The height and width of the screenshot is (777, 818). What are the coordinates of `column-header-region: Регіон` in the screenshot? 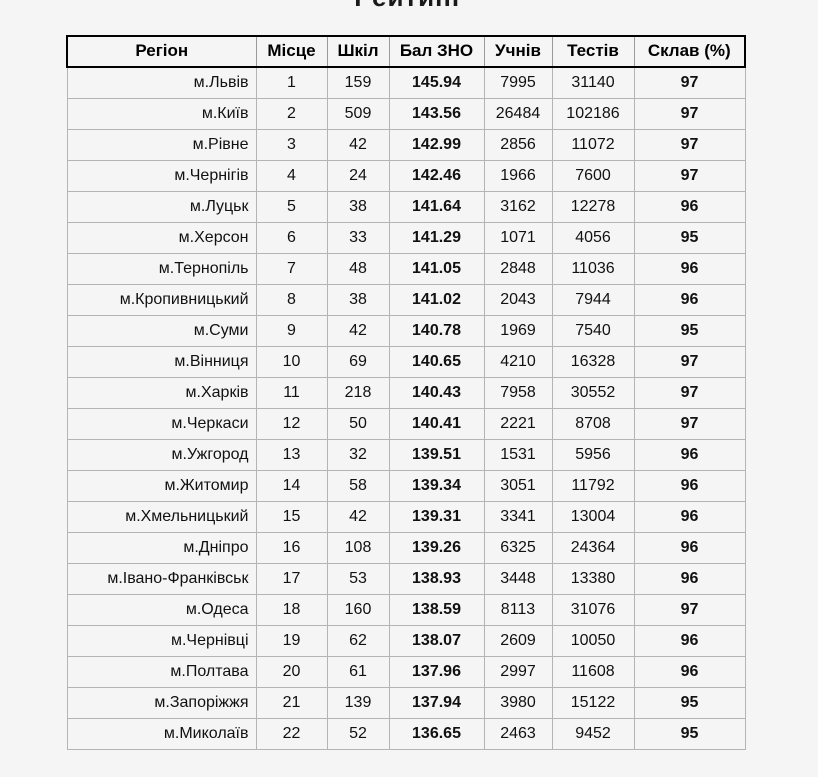 It's located at (161, 51).